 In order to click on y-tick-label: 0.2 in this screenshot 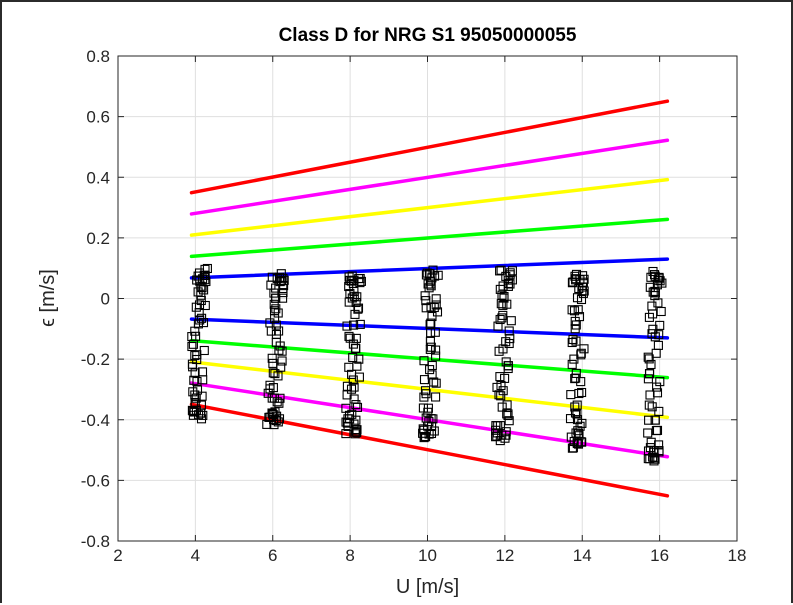, I will do `click(98, 238)`.